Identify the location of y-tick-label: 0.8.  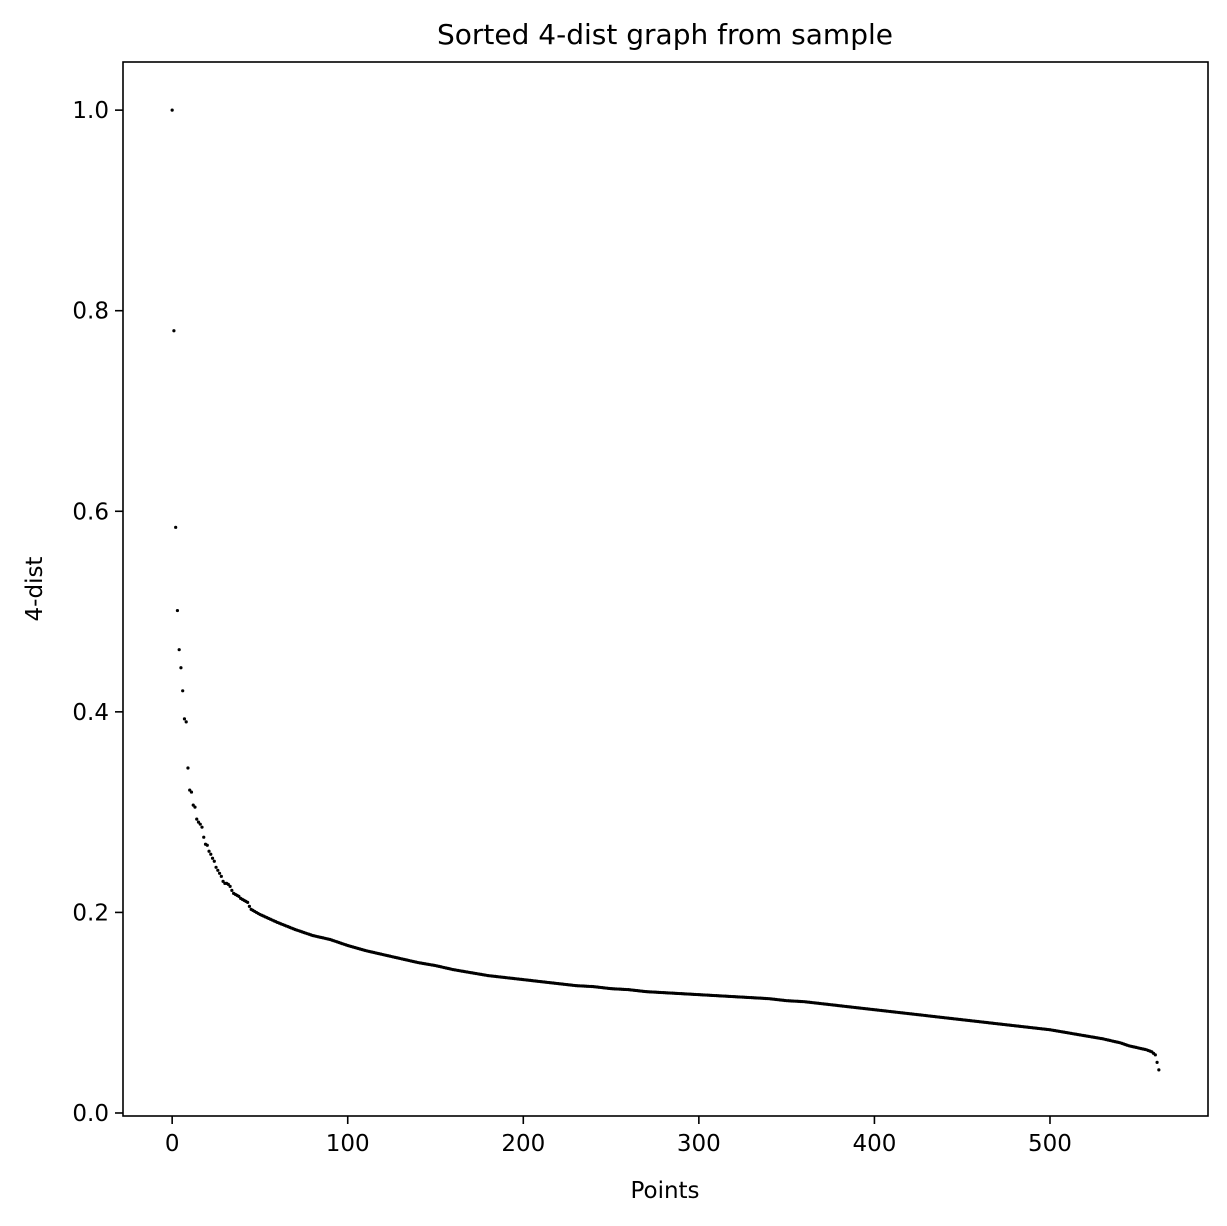
(90, 312).